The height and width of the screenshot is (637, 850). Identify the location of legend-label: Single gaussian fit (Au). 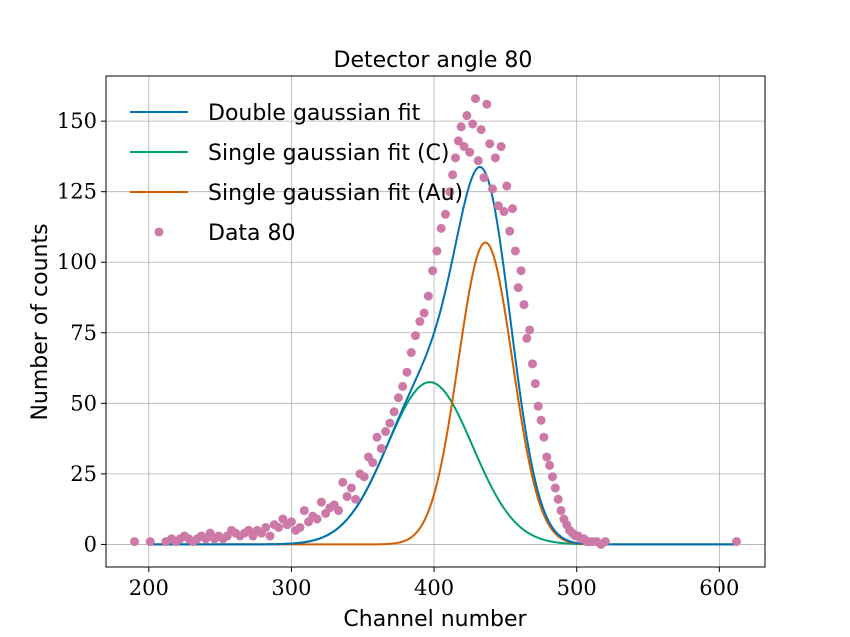
(335, 193).